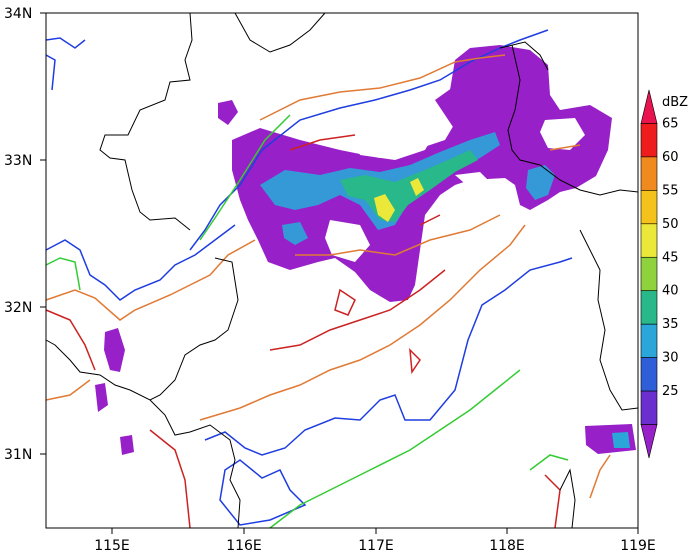 Image resolution: width=700 pixels, height=556 pixels. I want to click on boundary-north-top, so click(280, 32).